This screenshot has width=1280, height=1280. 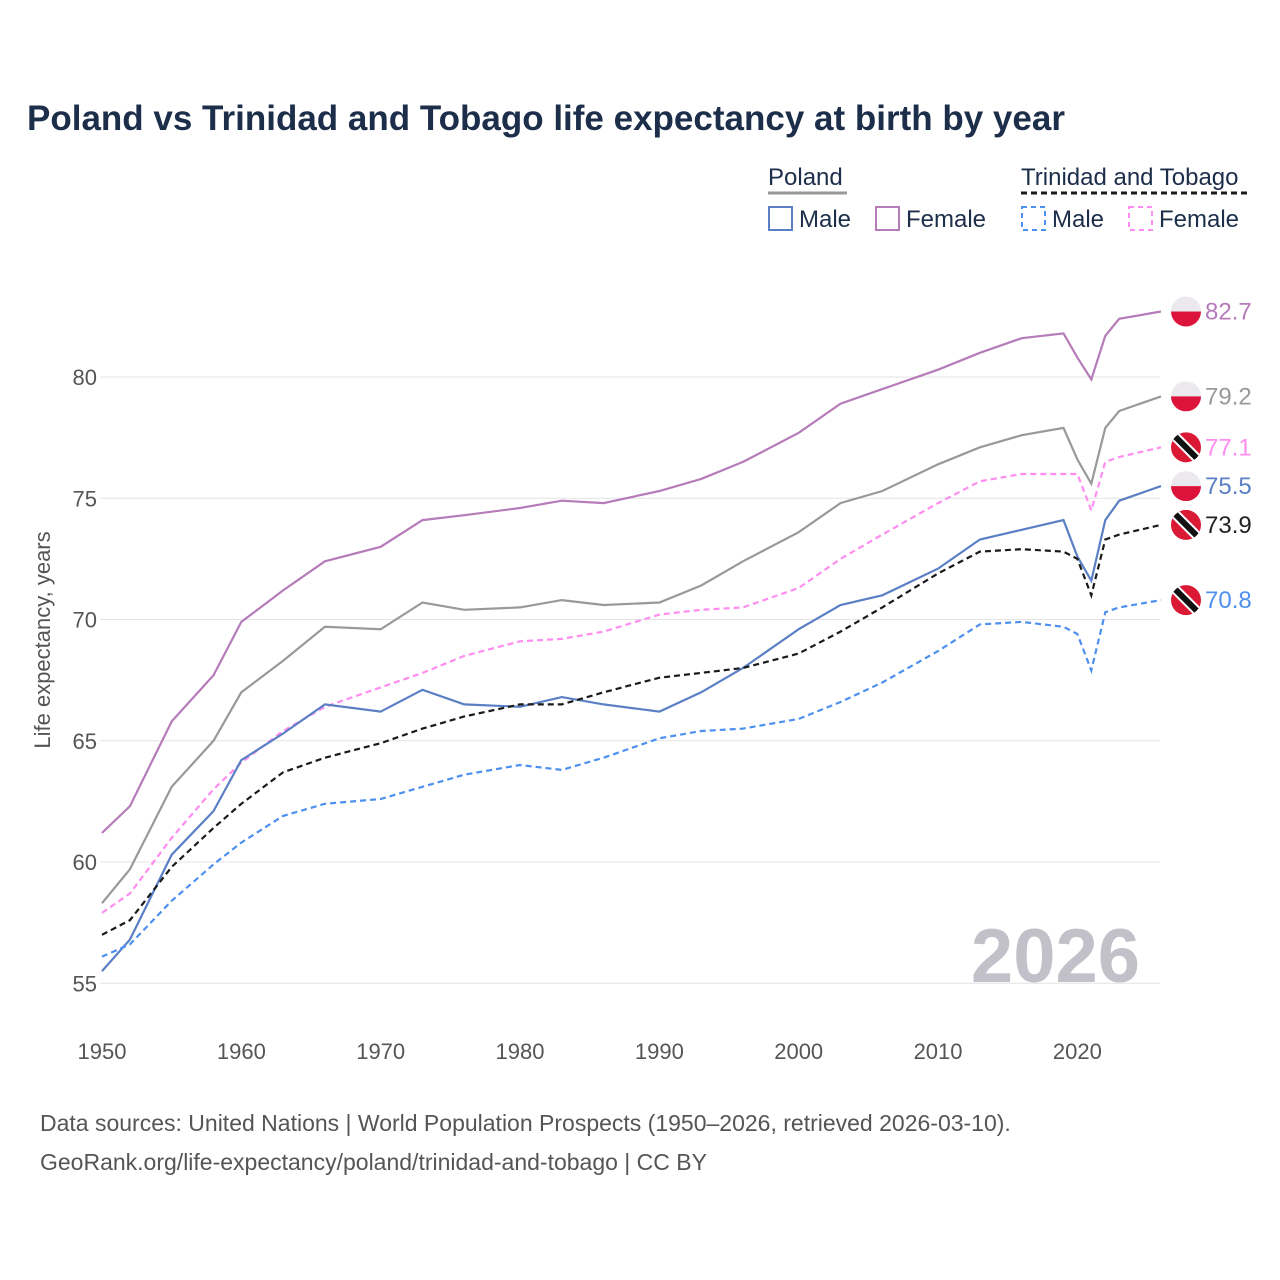 I want to click on x-tick-label: 1960, so click(x=241, y=1051).